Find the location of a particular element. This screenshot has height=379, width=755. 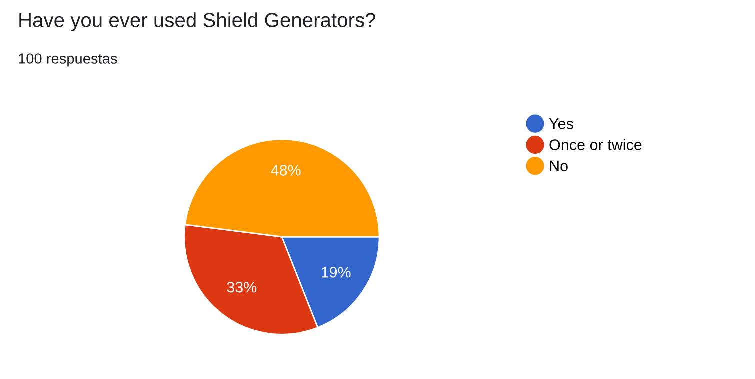

data-label: 19% is located at coordinates (336, 272).